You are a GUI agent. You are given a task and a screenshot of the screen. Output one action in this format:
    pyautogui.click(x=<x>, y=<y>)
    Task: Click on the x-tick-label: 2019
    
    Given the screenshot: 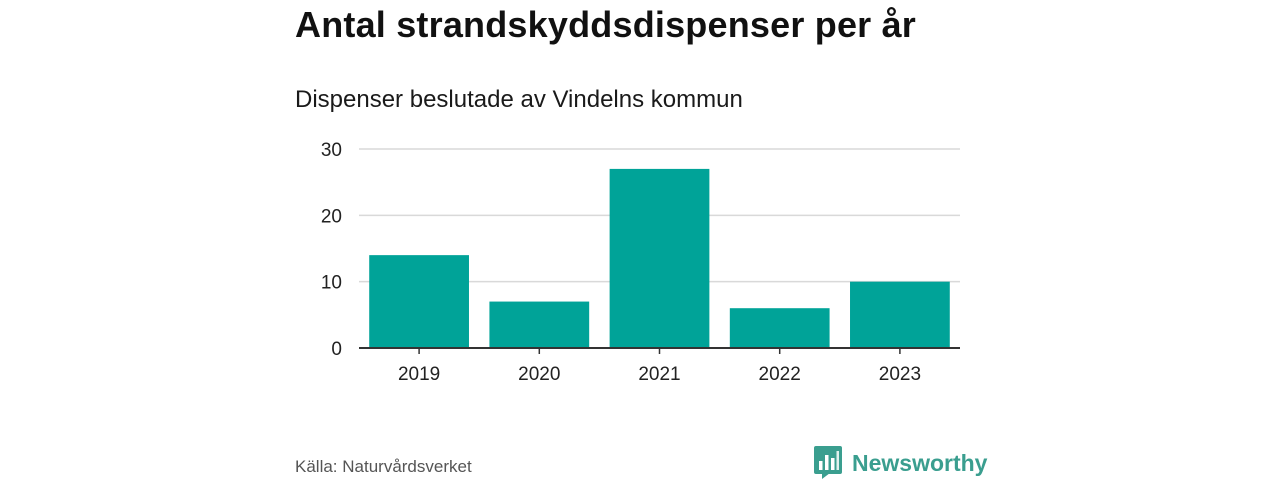 What is the action you would take?
    pyautogui.click(x=419, y=374)
    